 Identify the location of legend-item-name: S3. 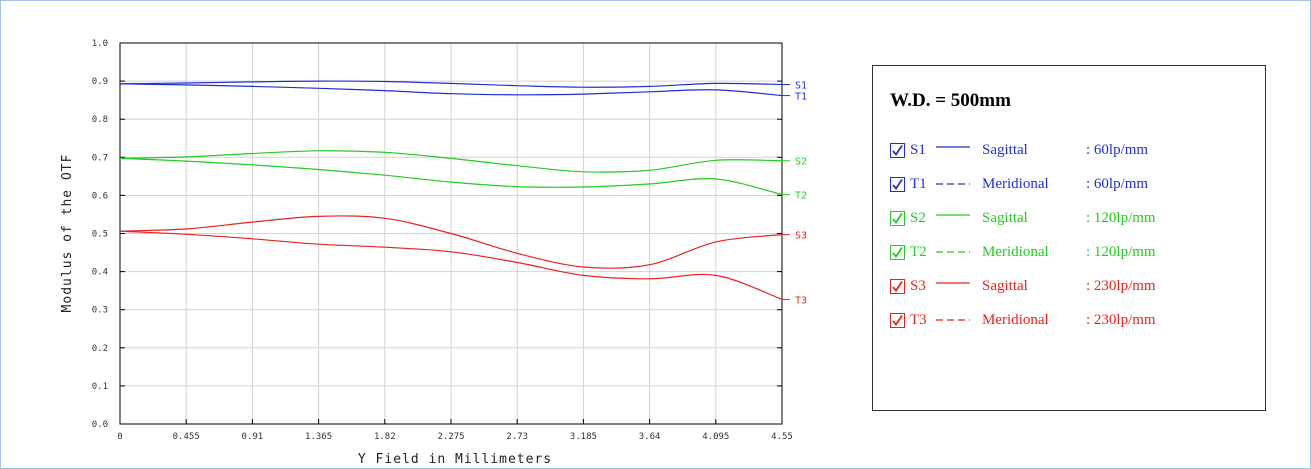
(918, 285).